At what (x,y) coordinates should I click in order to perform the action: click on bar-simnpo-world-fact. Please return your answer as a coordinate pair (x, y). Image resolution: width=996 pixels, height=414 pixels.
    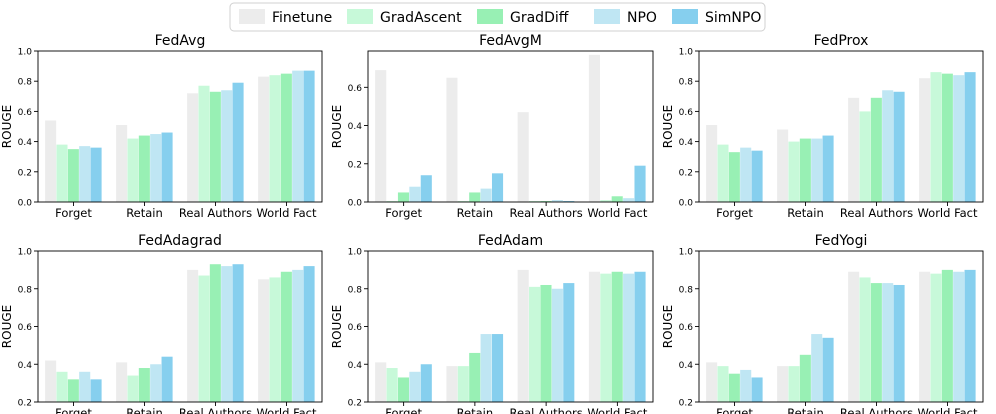
    Looking at the image, I should click on (640, 183).